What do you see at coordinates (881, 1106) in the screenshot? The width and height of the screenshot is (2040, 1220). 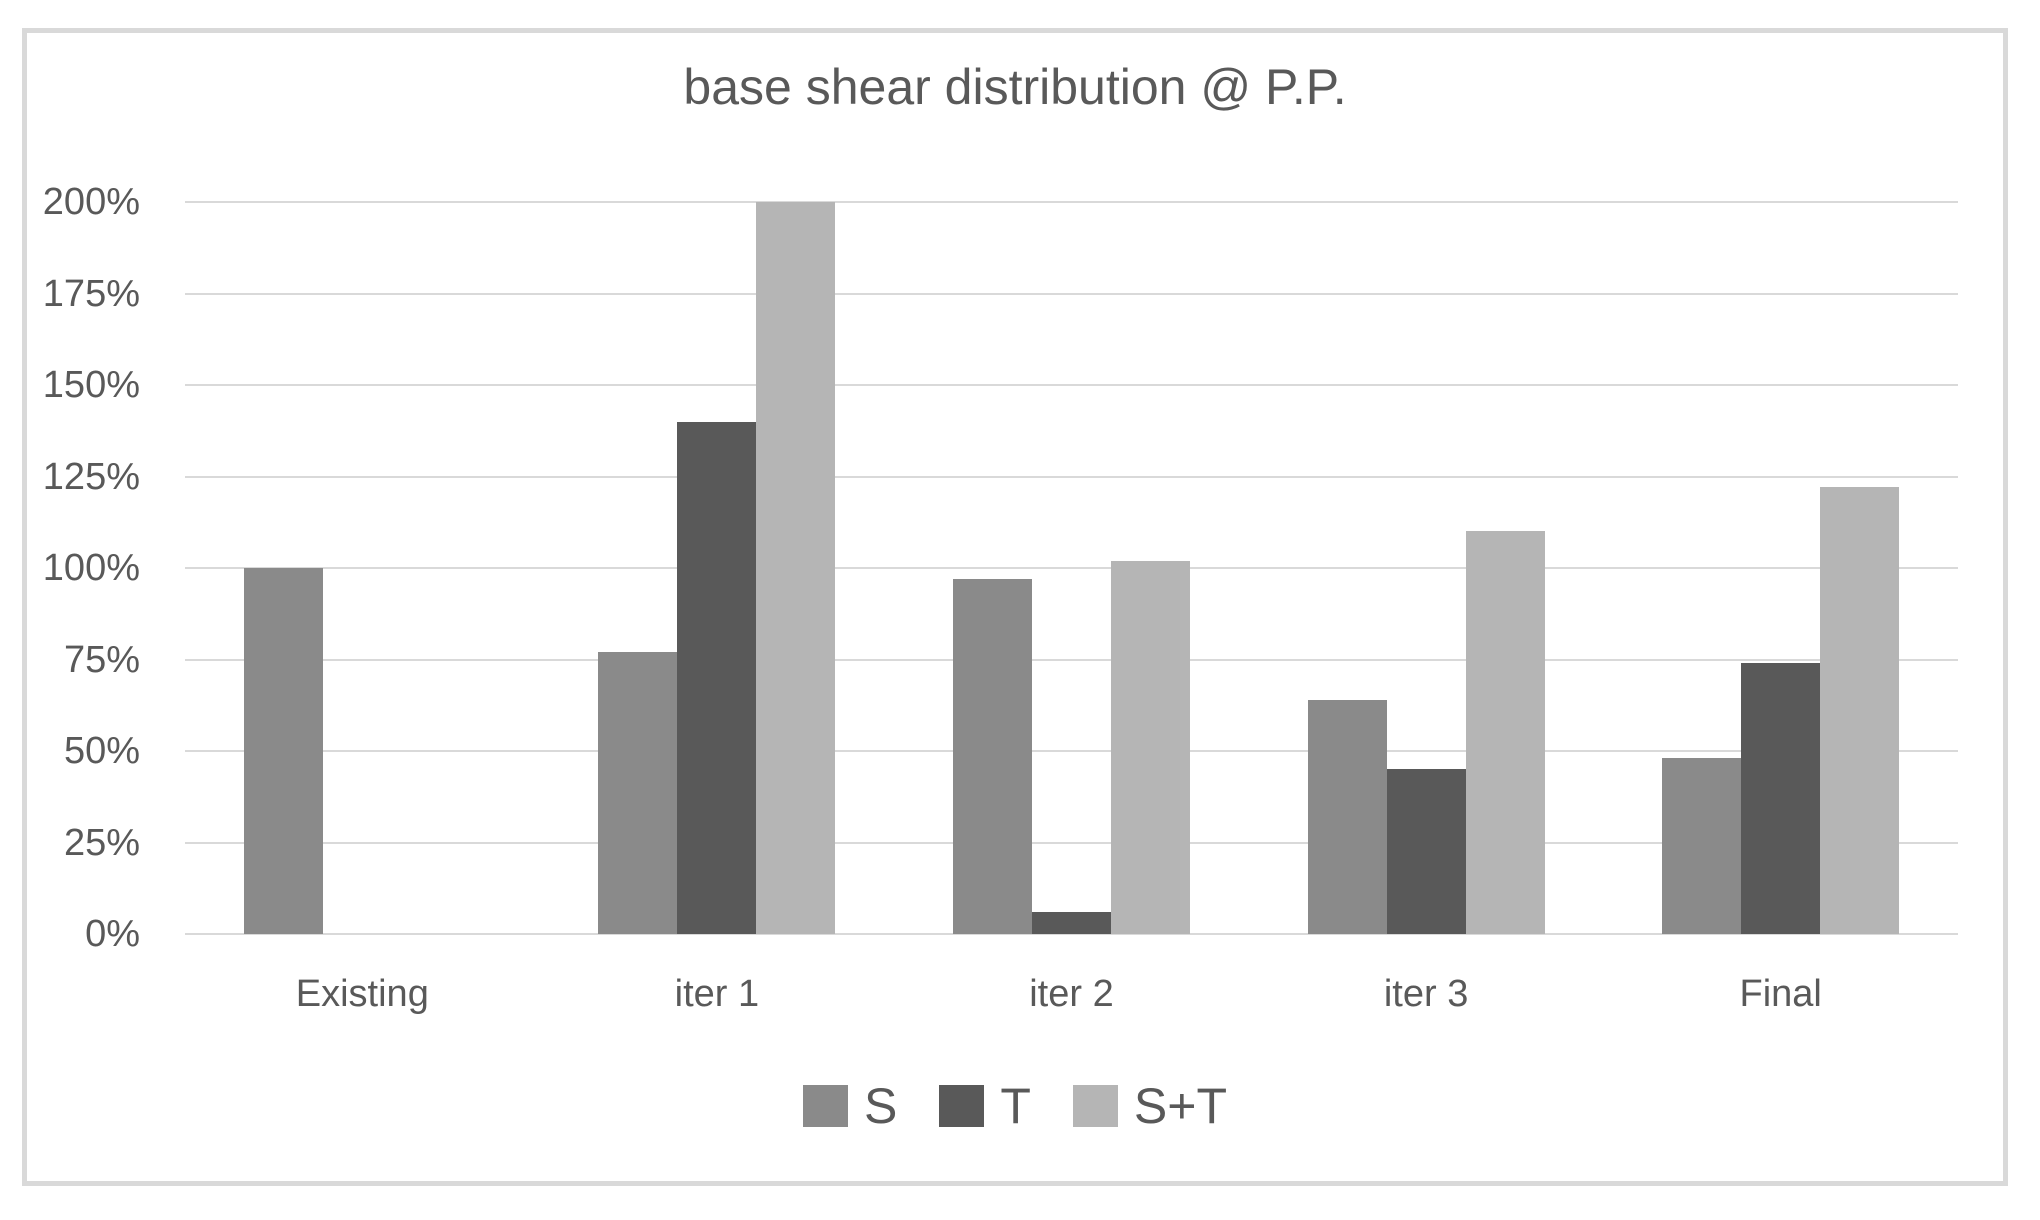 I see `legend-label-s: S` at bounding box center [881, 1106].